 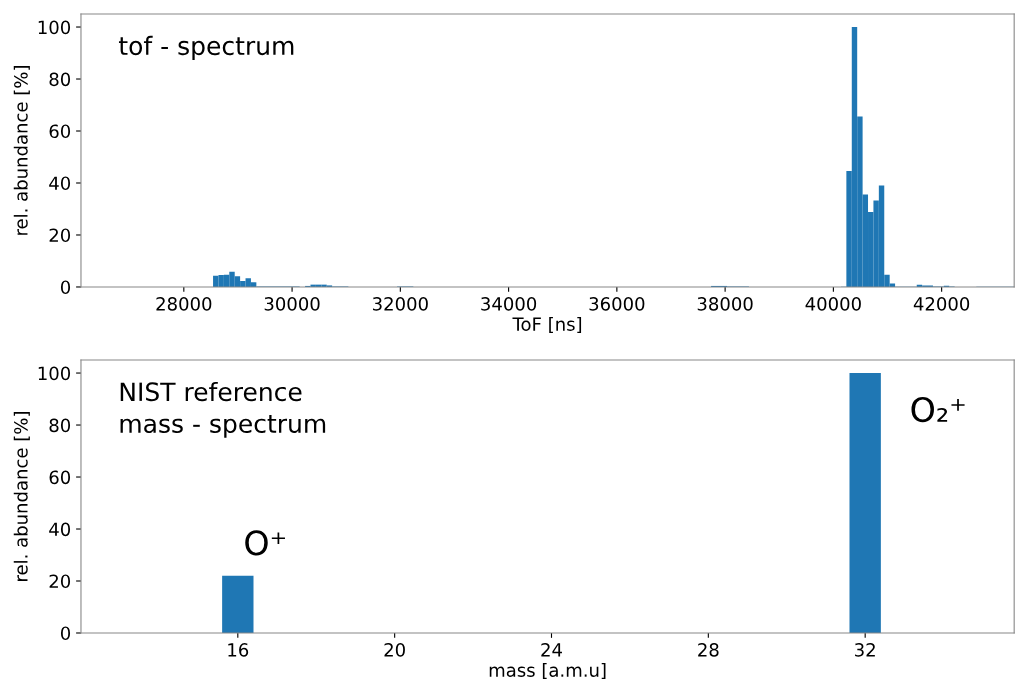 What do you see at coordinates (938, 409) in the screenshot?
I see `annotation: O₂⁺` at bounding box center [938, 409].